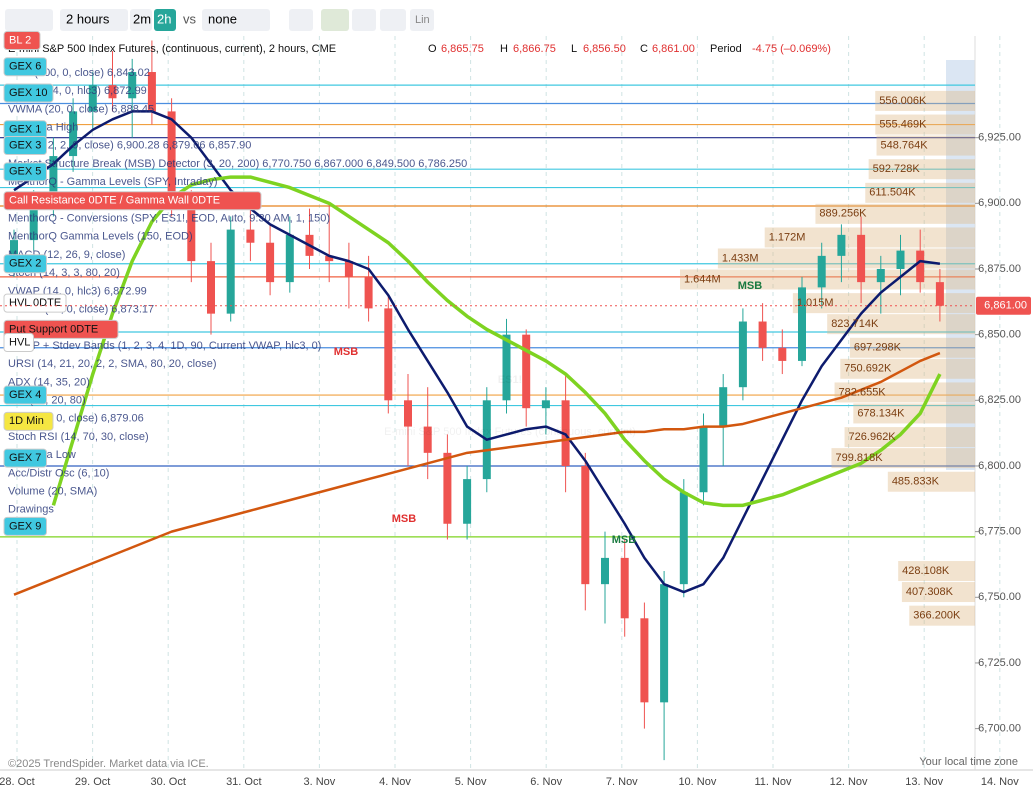 Image resolution: width=1033 pixels, height=805 pixels. Describe the element at coordinates (17, 782) in the screenshot. I see `x-tick-label: 28. Oct` at that location.